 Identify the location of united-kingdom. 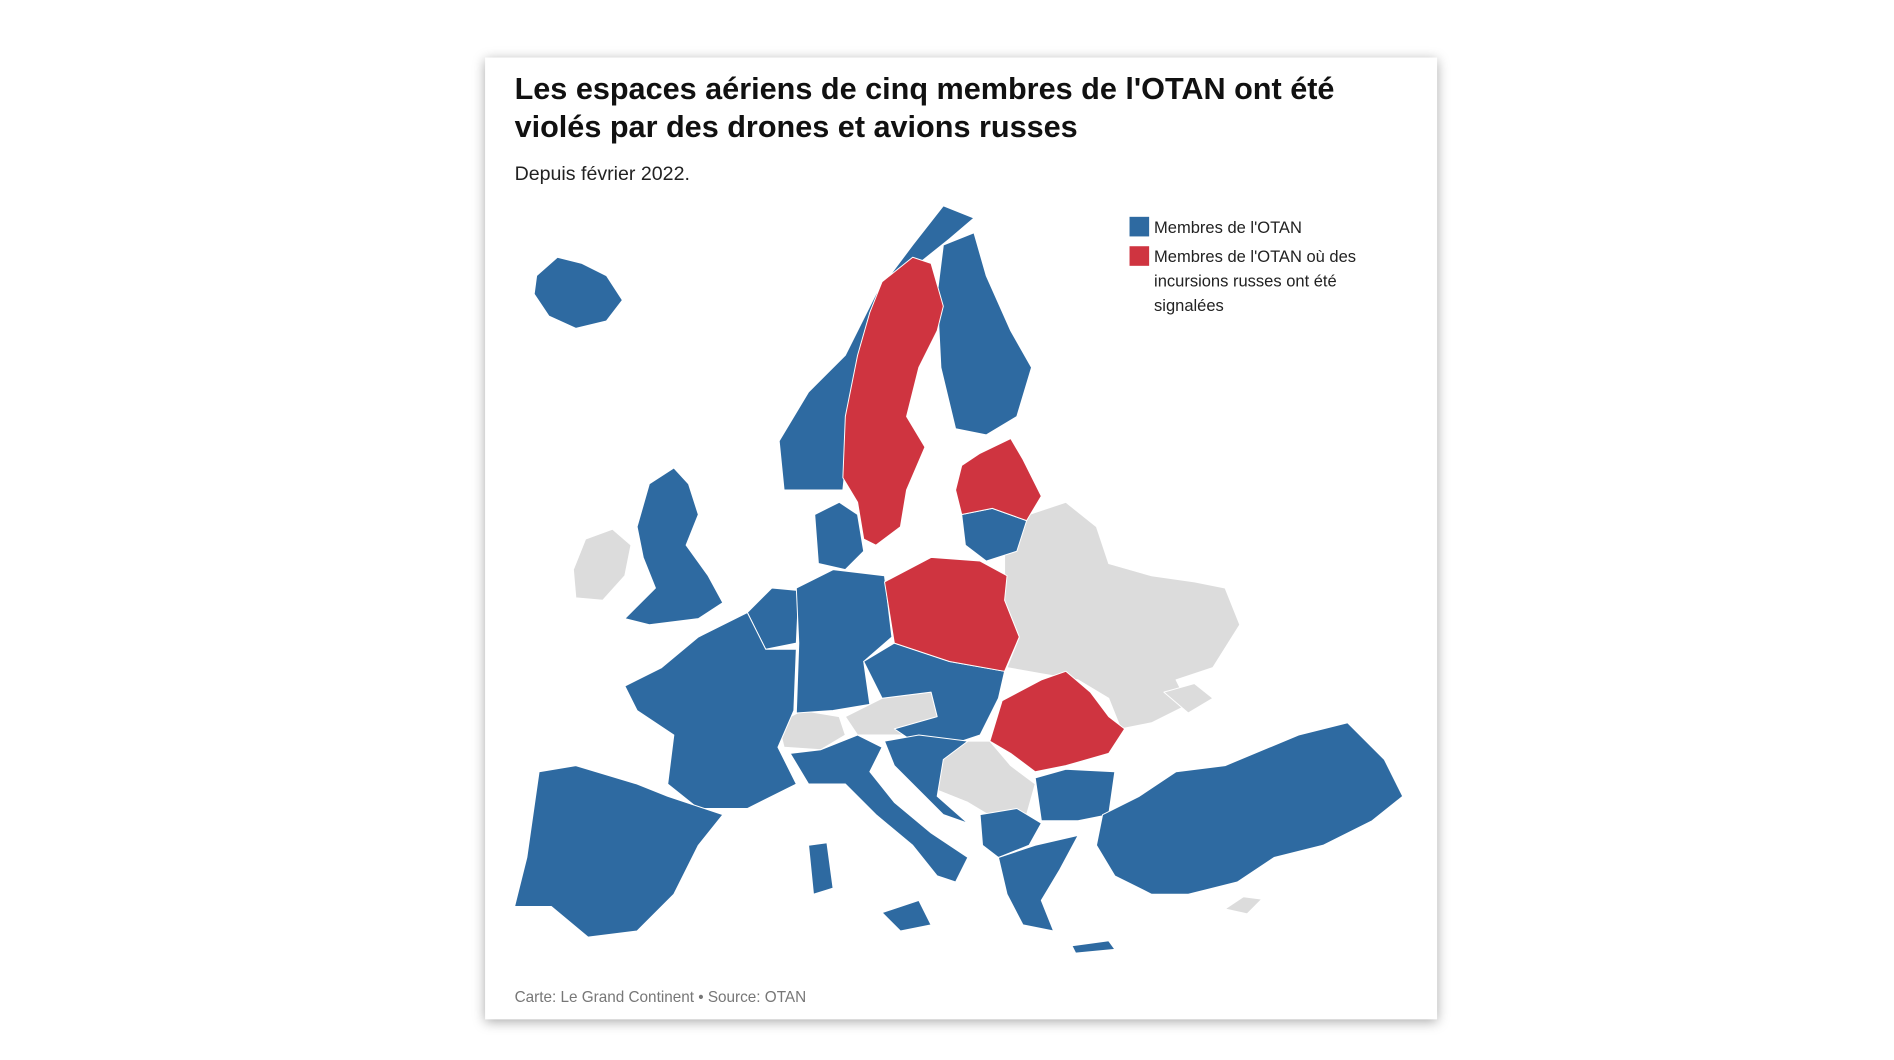
(674, 546).